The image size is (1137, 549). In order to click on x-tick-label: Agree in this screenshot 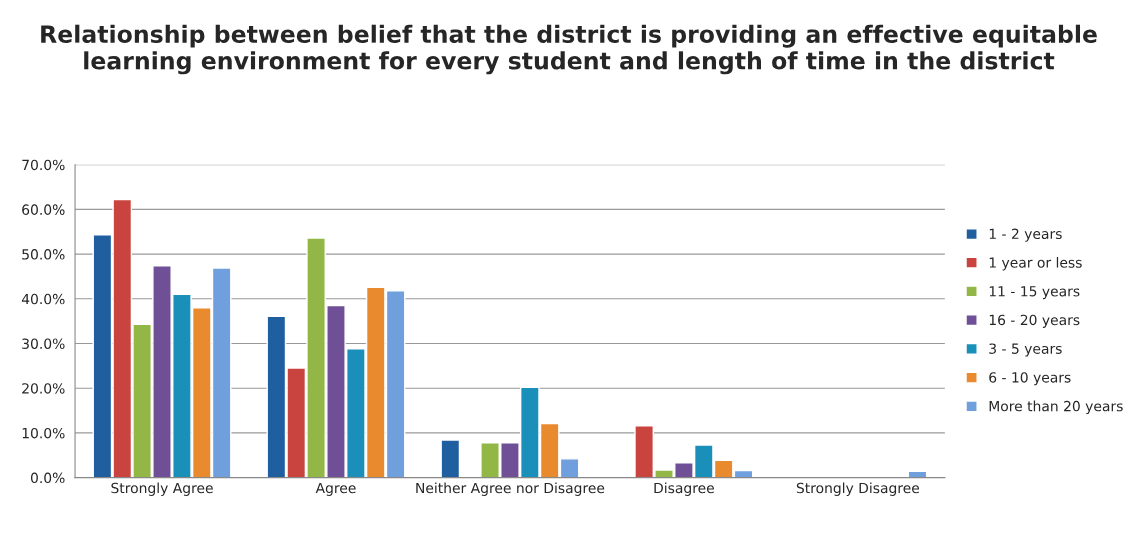, I will do `click(335, 489)`.